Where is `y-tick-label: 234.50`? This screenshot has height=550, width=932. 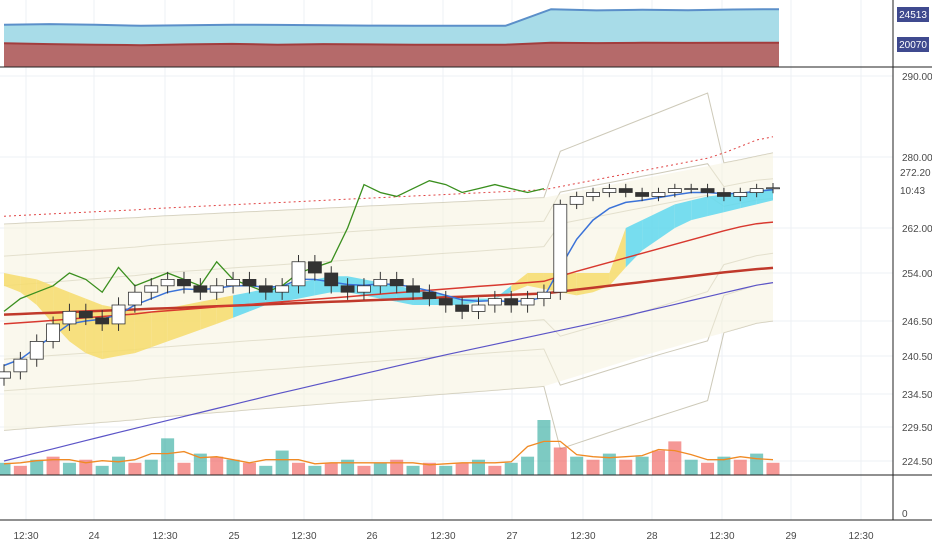
y-tick-label: 234.50 is located at coordinates (917, 395).